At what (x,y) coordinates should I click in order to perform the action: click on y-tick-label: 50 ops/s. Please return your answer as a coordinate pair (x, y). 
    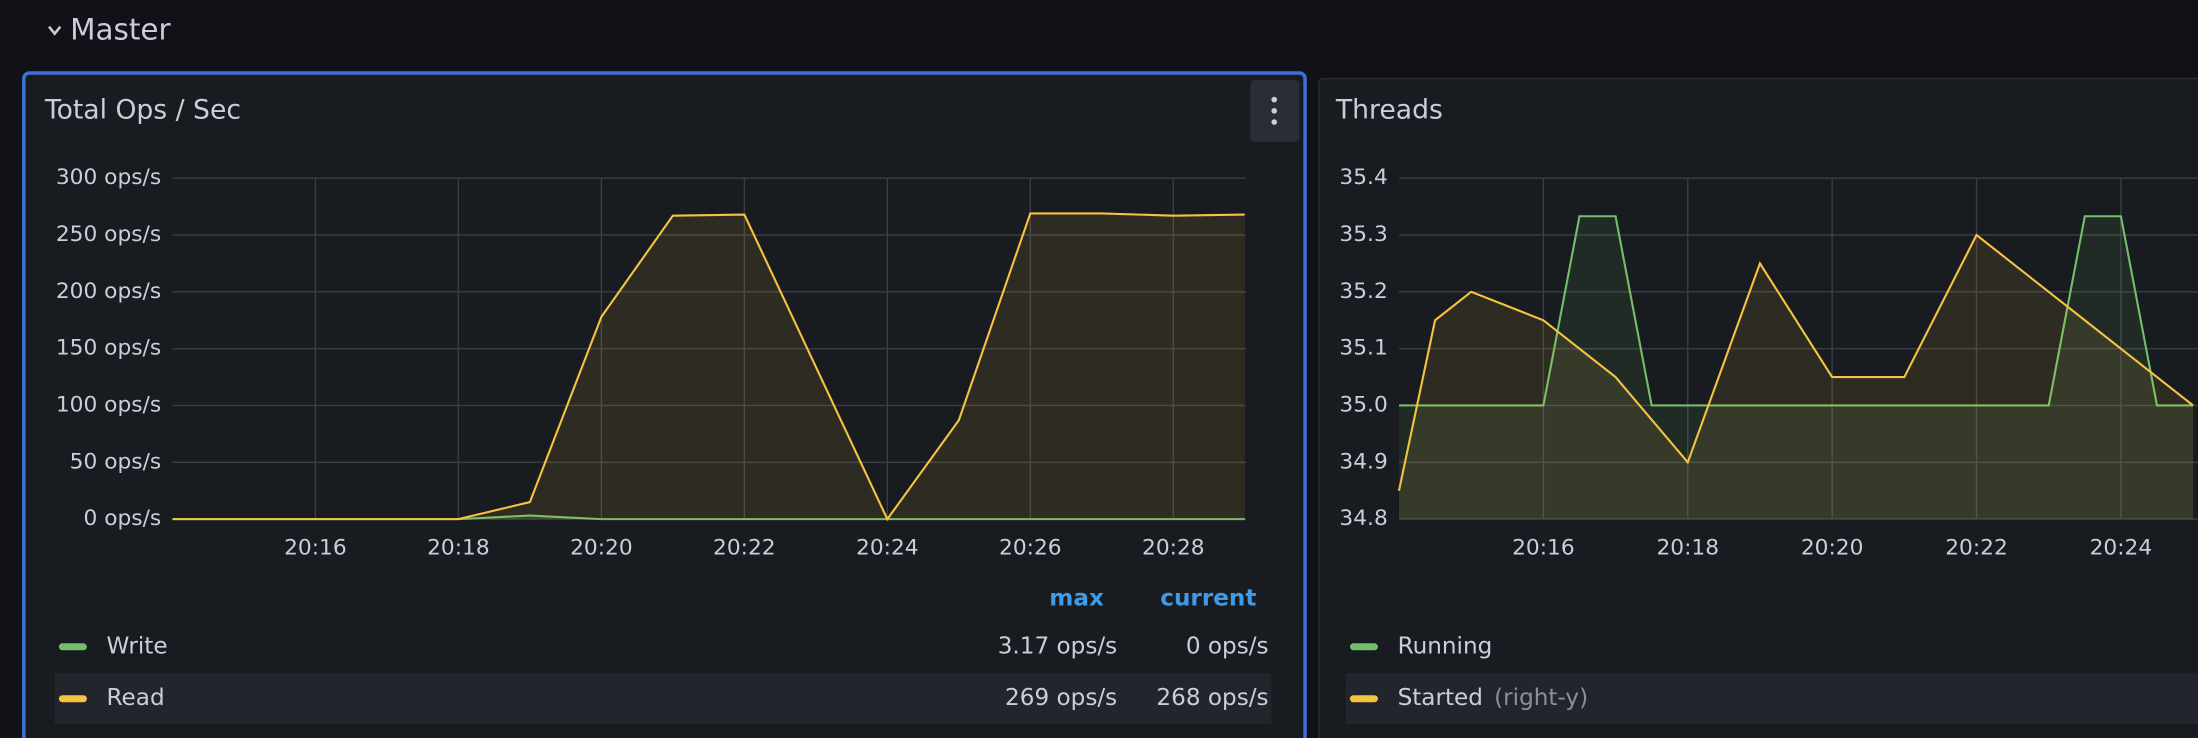
    Looking at the image, I should click on (116, 461).